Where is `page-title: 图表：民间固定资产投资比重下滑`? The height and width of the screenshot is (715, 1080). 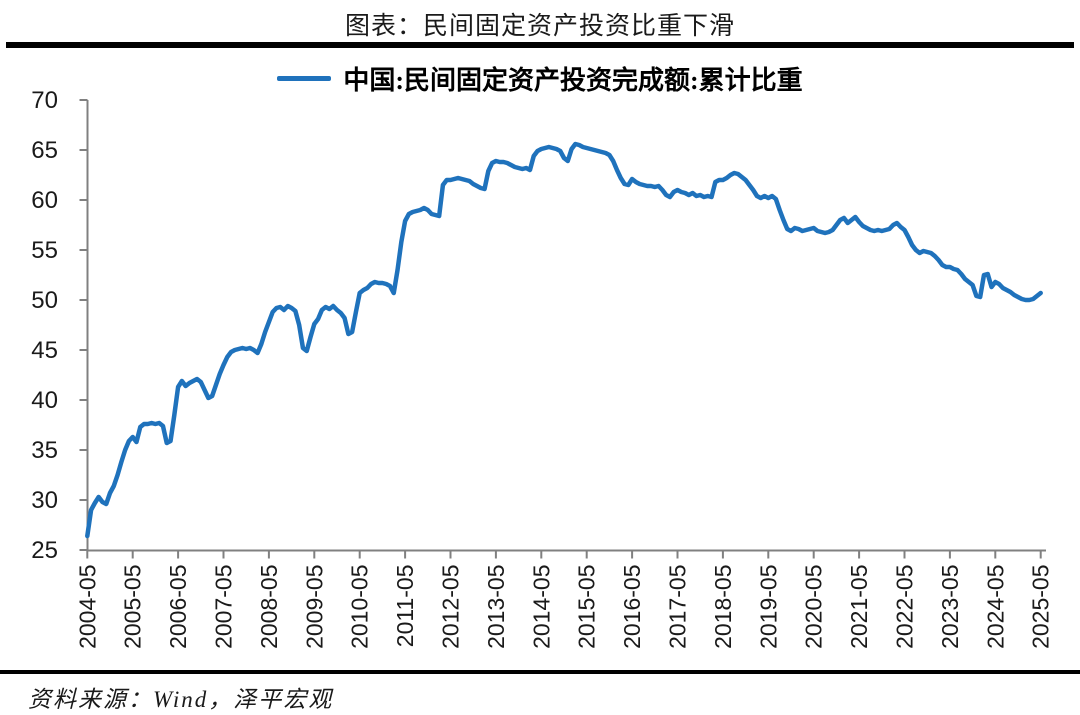 page-title: 图表：民间固定资产投资比重下滑 is located at coordinates (539, 26).